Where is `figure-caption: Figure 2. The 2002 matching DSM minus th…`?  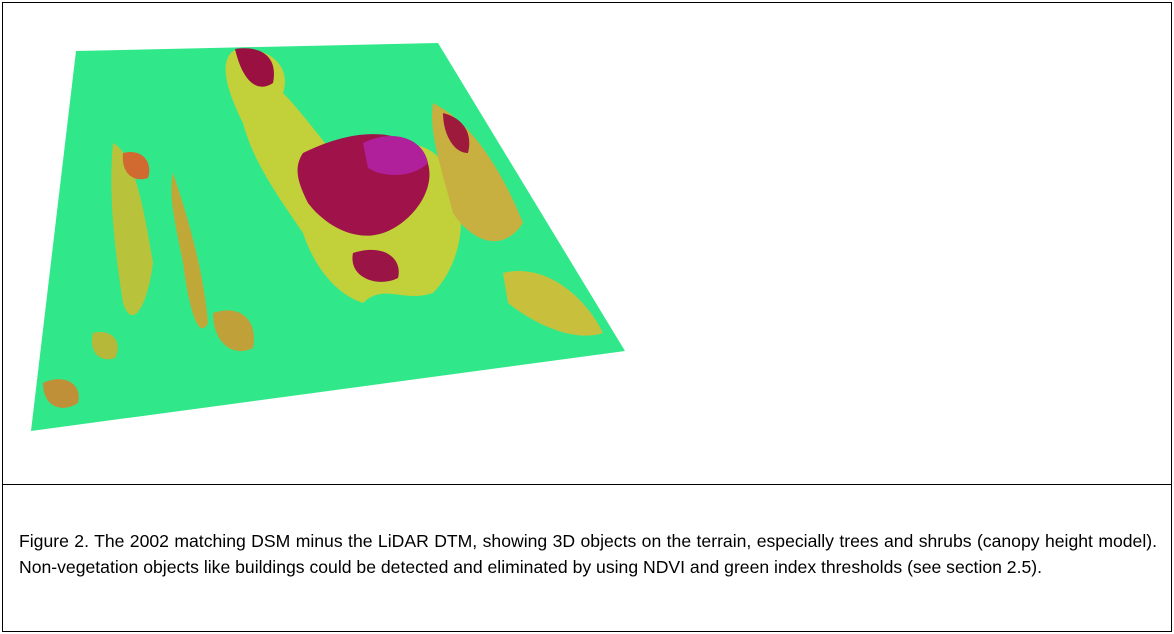 figure-caption: Figure 2. The 2002 matching DSM minus th… is located at coordinates (588, 554).